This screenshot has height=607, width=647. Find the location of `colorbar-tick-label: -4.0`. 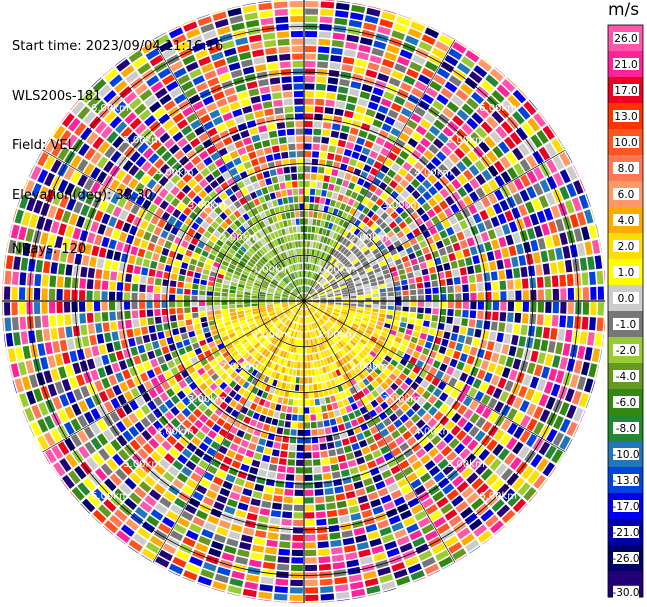

colorbar-tick-label: -4.0 is located at coordinates (626, 377).